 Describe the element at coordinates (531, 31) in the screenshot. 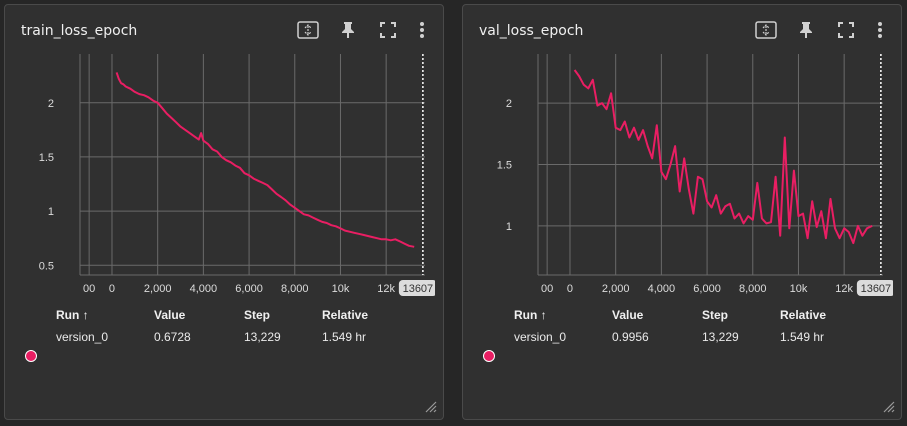

I see `card-title: val_loss_epoch` at that location.